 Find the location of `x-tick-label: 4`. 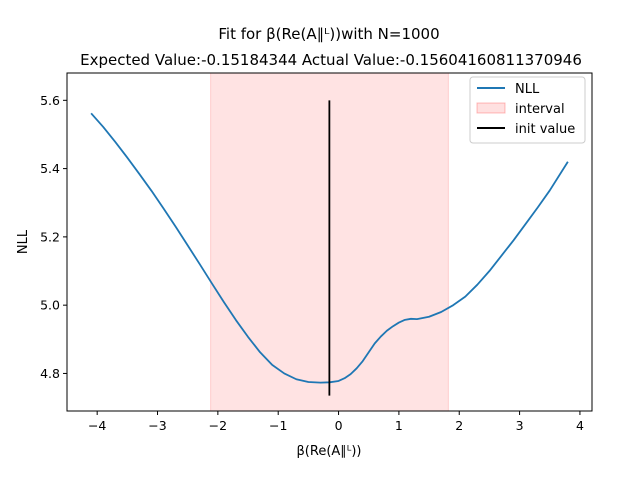

x-tick-label: 4 is located at coordinates (580, 425).